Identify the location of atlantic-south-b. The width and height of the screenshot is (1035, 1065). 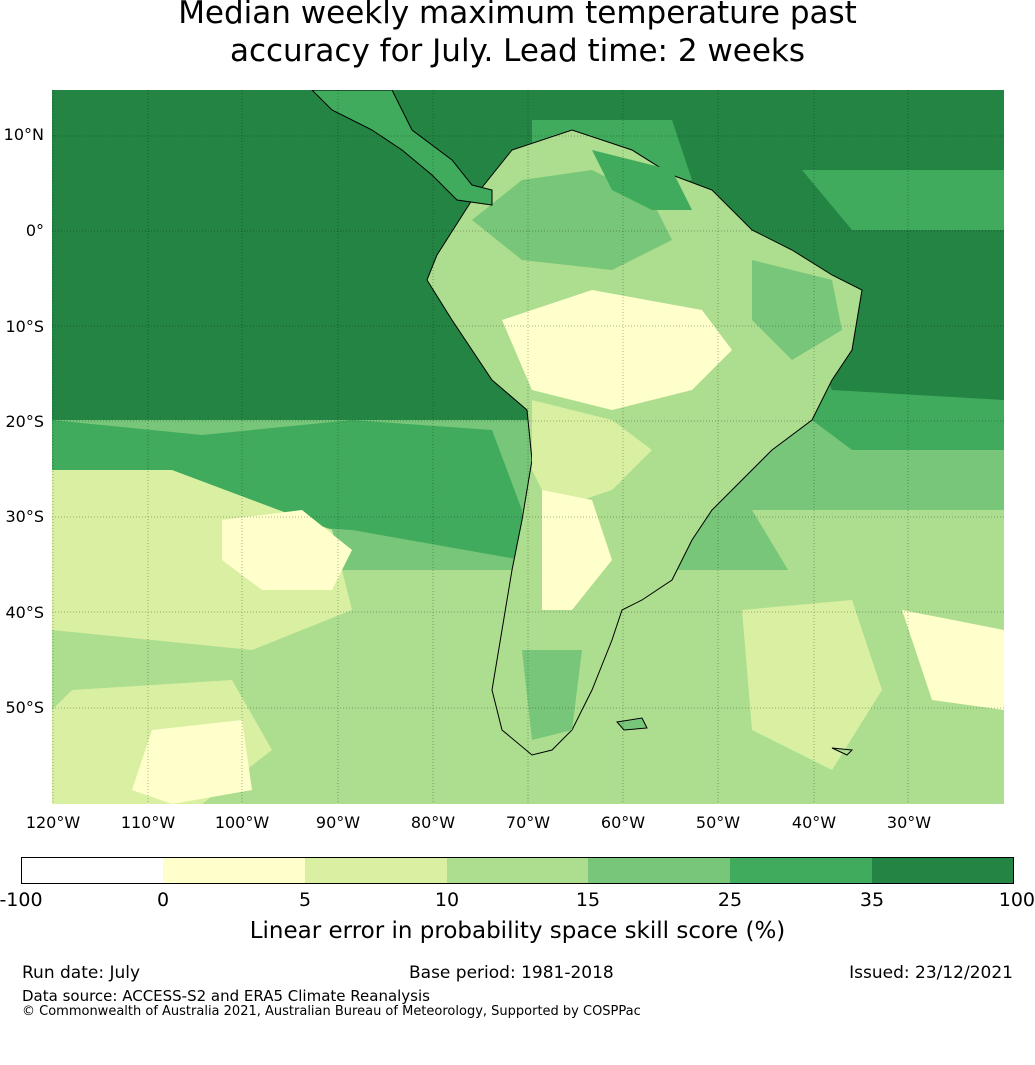
(812, 685).